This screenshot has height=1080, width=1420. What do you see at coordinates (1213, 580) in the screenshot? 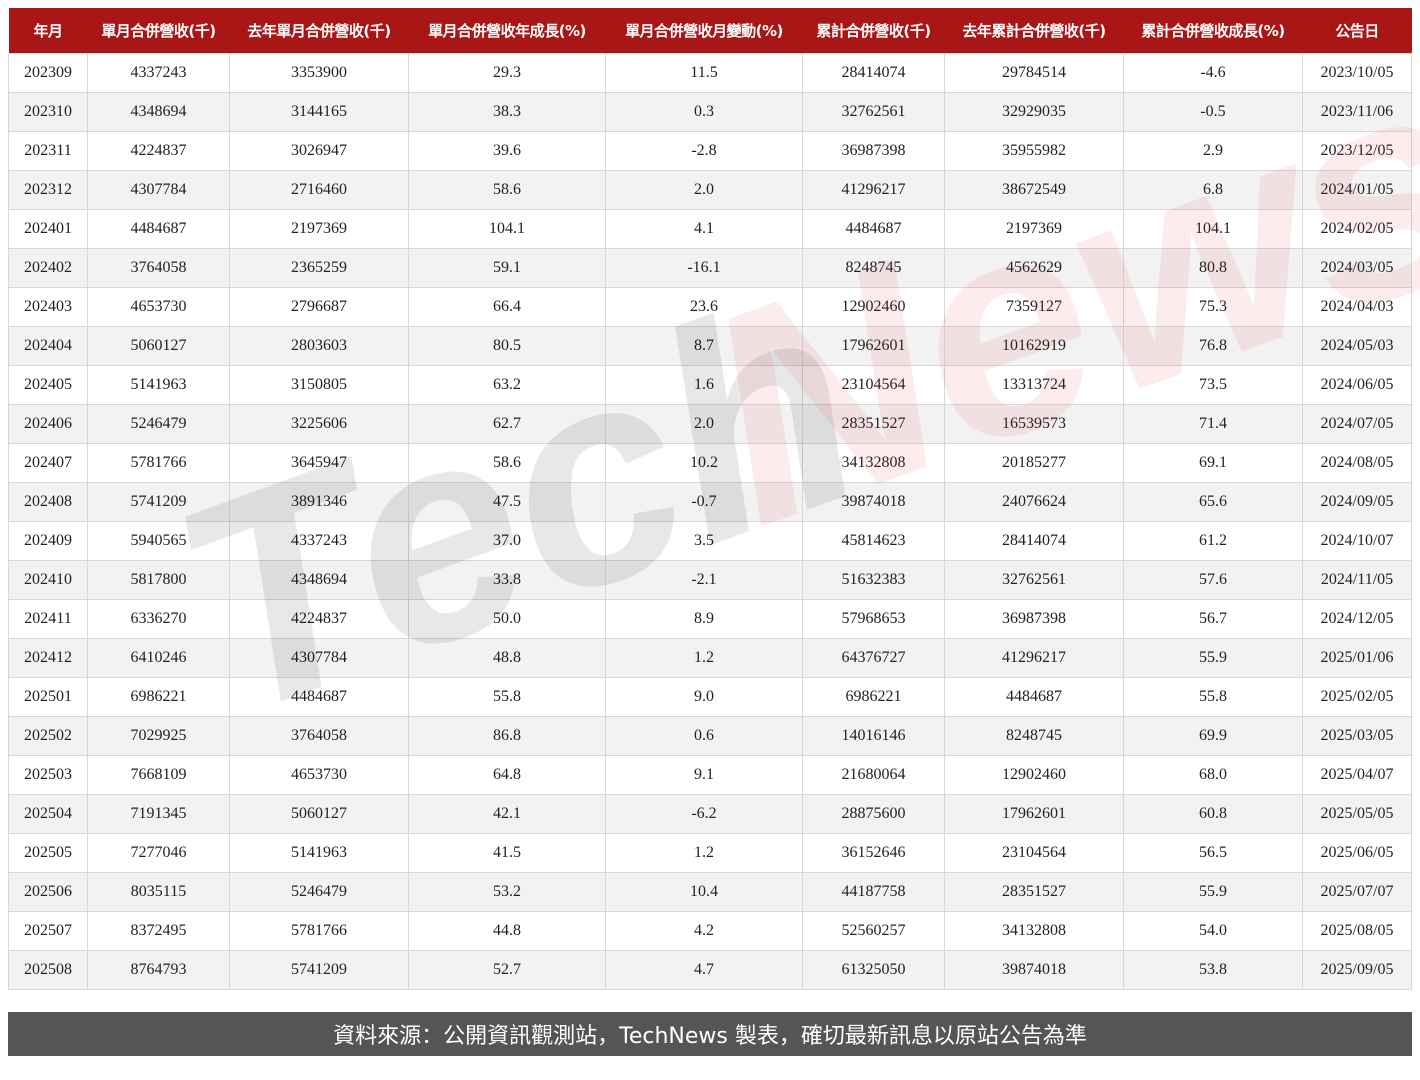
I see `table-cell: 57.6` at bounding box center [1213, 580].